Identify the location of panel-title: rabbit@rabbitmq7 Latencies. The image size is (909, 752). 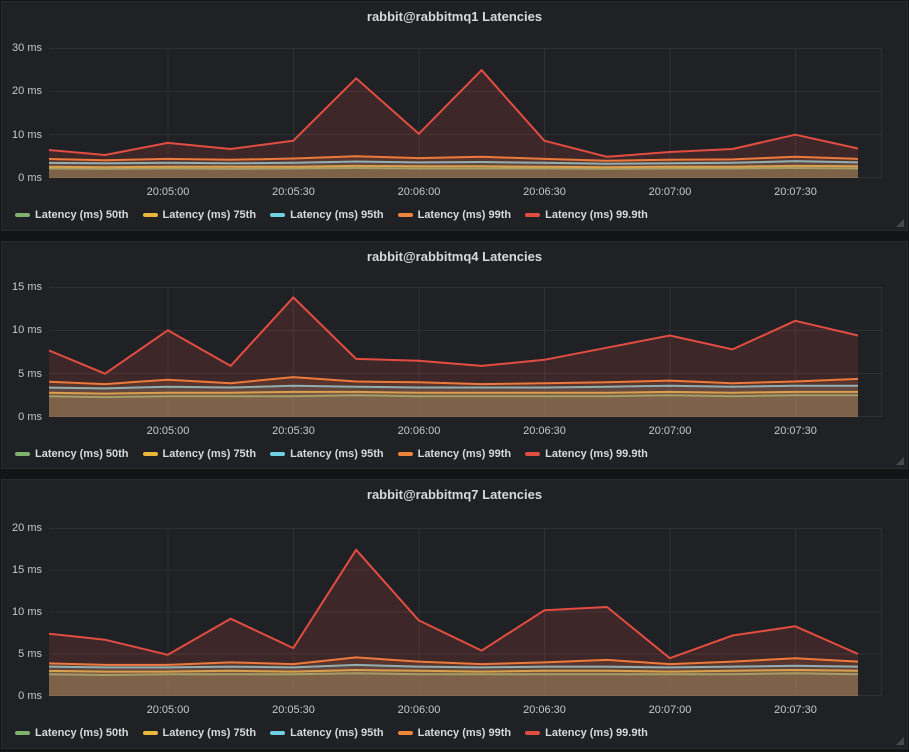
(454, 494).